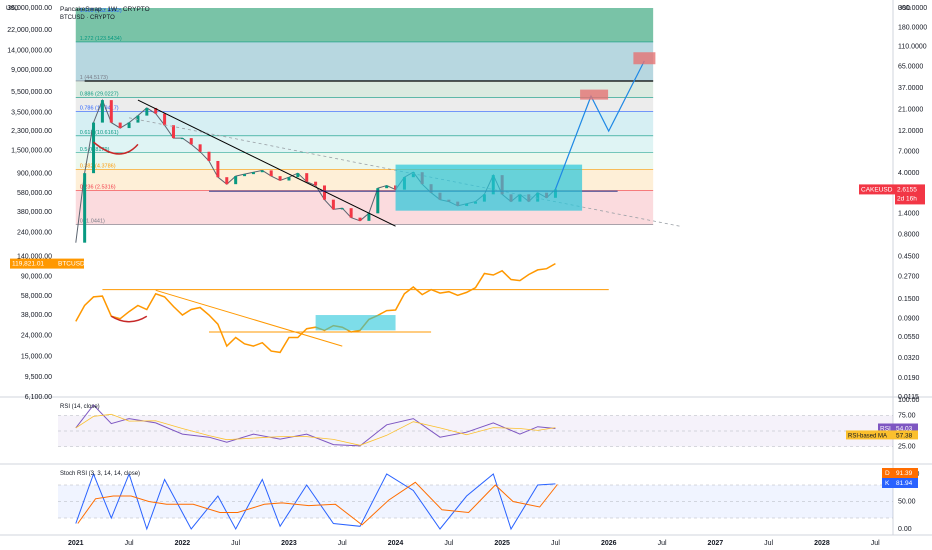 The image size is (932, 550). Describe the element at coordinates (31, 131) in the screenshot. I see `left-axis-tick: 2,300,000.00` at that location.